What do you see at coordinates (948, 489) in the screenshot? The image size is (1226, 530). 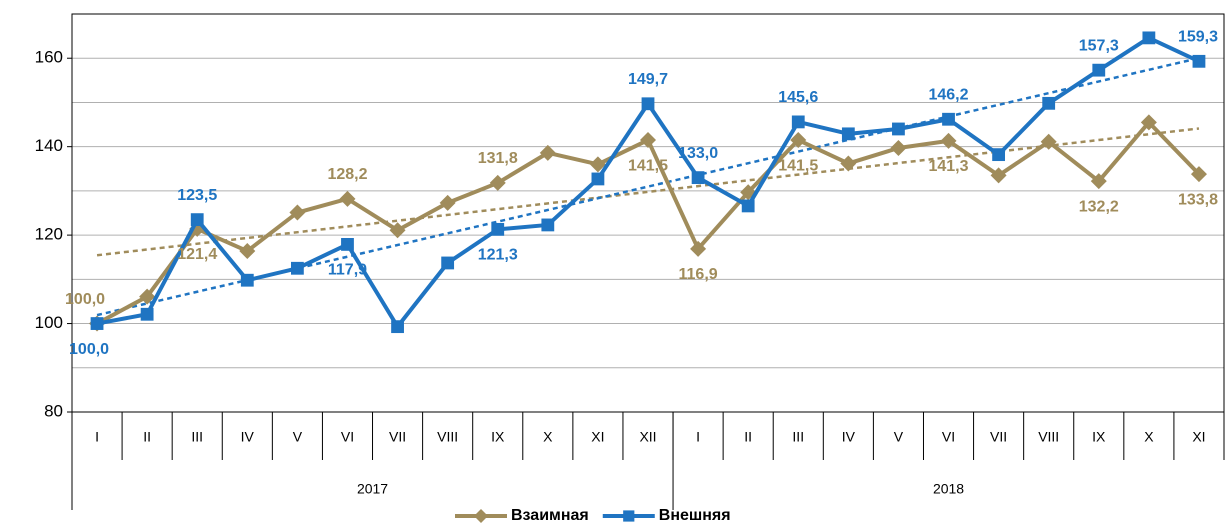 I see `group-label: 2018` at bounding box center [948, 489].